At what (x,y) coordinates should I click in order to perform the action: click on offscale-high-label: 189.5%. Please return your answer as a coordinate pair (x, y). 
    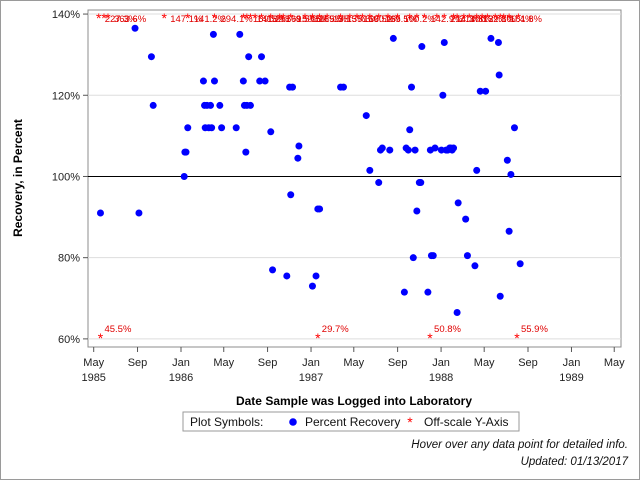
    Looking at the image, I should click on (284, 19).